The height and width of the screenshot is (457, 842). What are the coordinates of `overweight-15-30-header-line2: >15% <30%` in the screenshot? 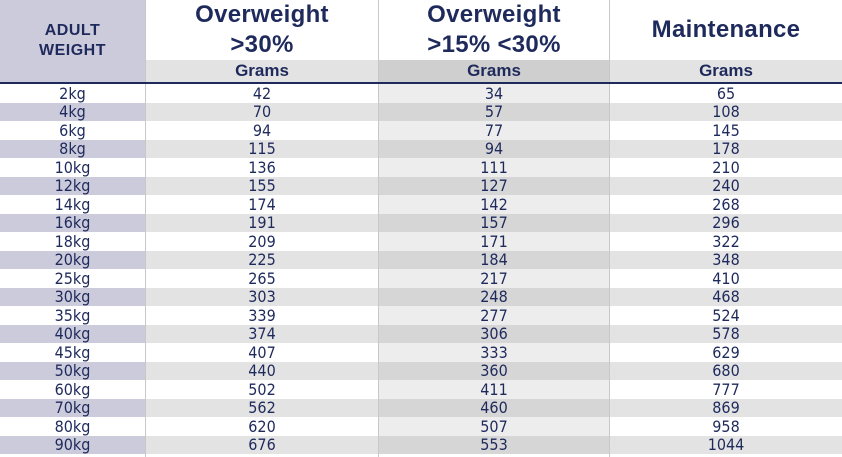 It's located at (494, 44).